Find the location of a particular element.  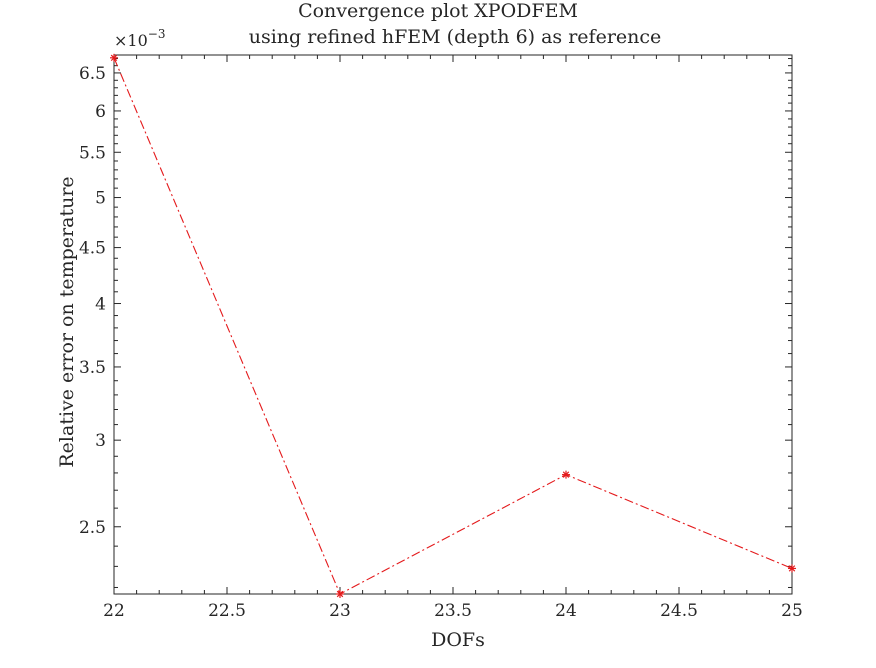

y-axis-label: Relative error on temperature is located at coordinates (67, 321).